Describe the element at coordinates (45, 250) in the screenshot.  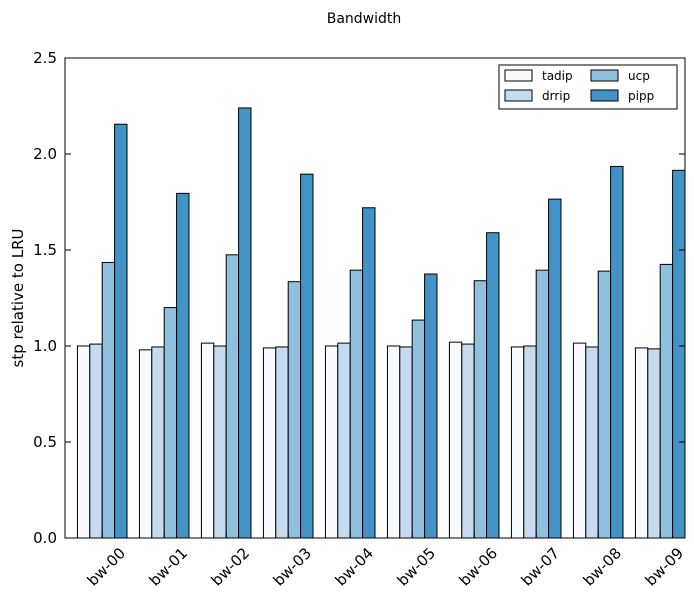
I see `y-tick-label: 1.5` at that location.